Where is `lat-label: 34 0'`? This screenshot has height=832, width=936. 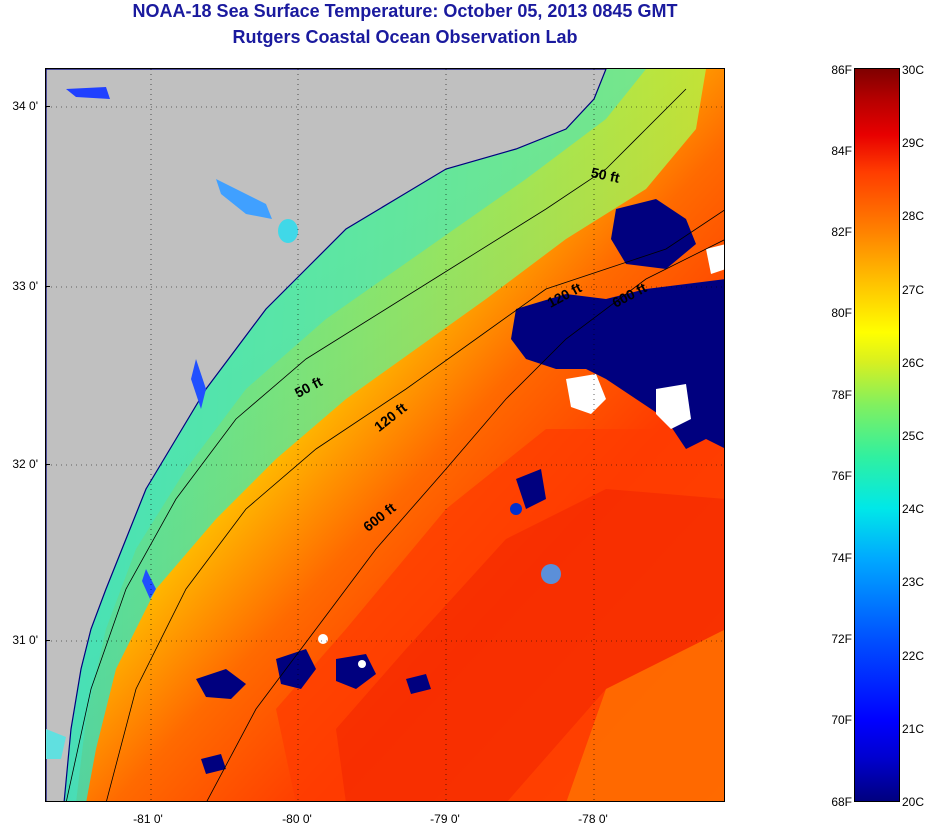
lat-label: 34 0' is located at coordinates (25, 106).